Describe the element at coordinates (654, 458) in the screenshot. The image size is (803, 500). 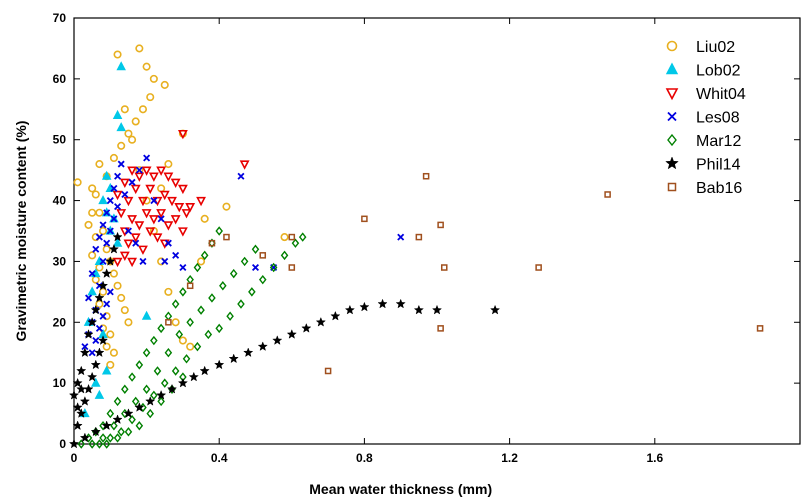
I see `x-tick-label: 1.6` at that location.